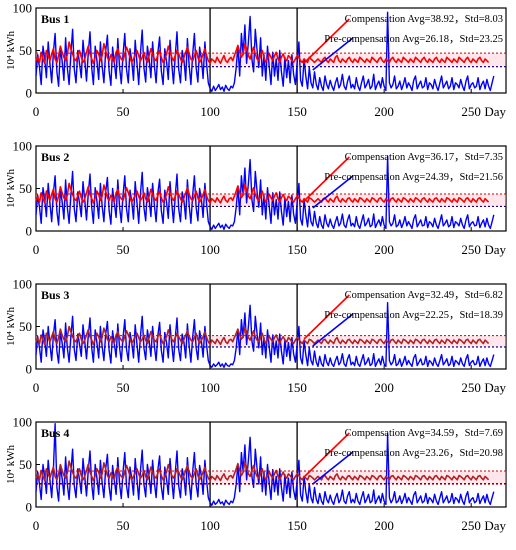 This screenshot has height=550, width=516. Describe the element at coordinates (55, 433) in the screenshot. I see `panel-title: Bus 4` at that location.